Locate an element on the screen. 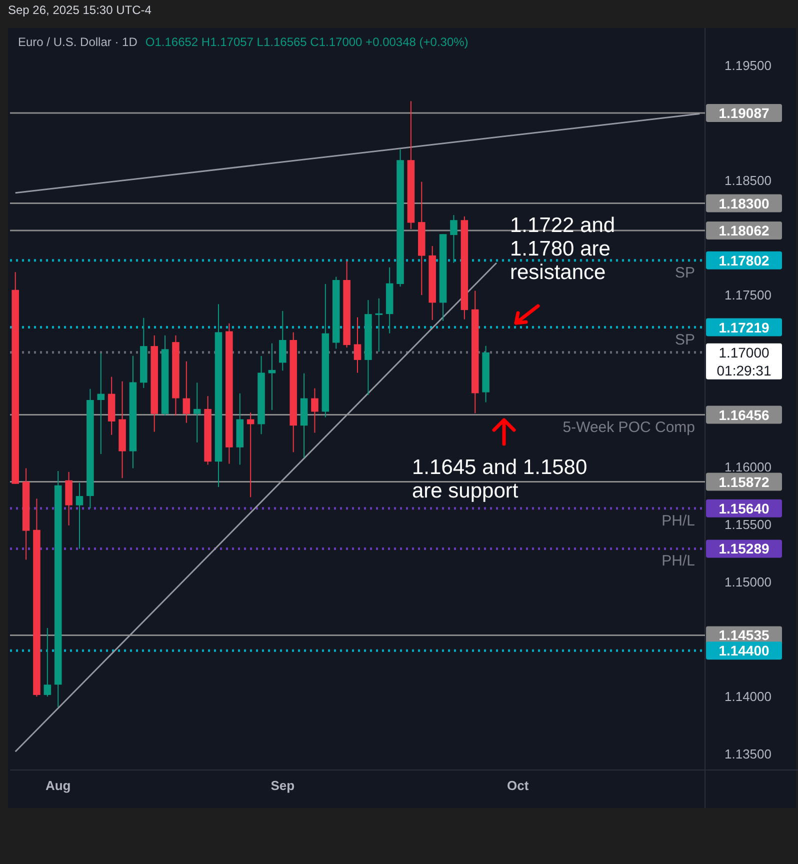  y-tick-label: 1.14000 is located at coordinates (748, 696).